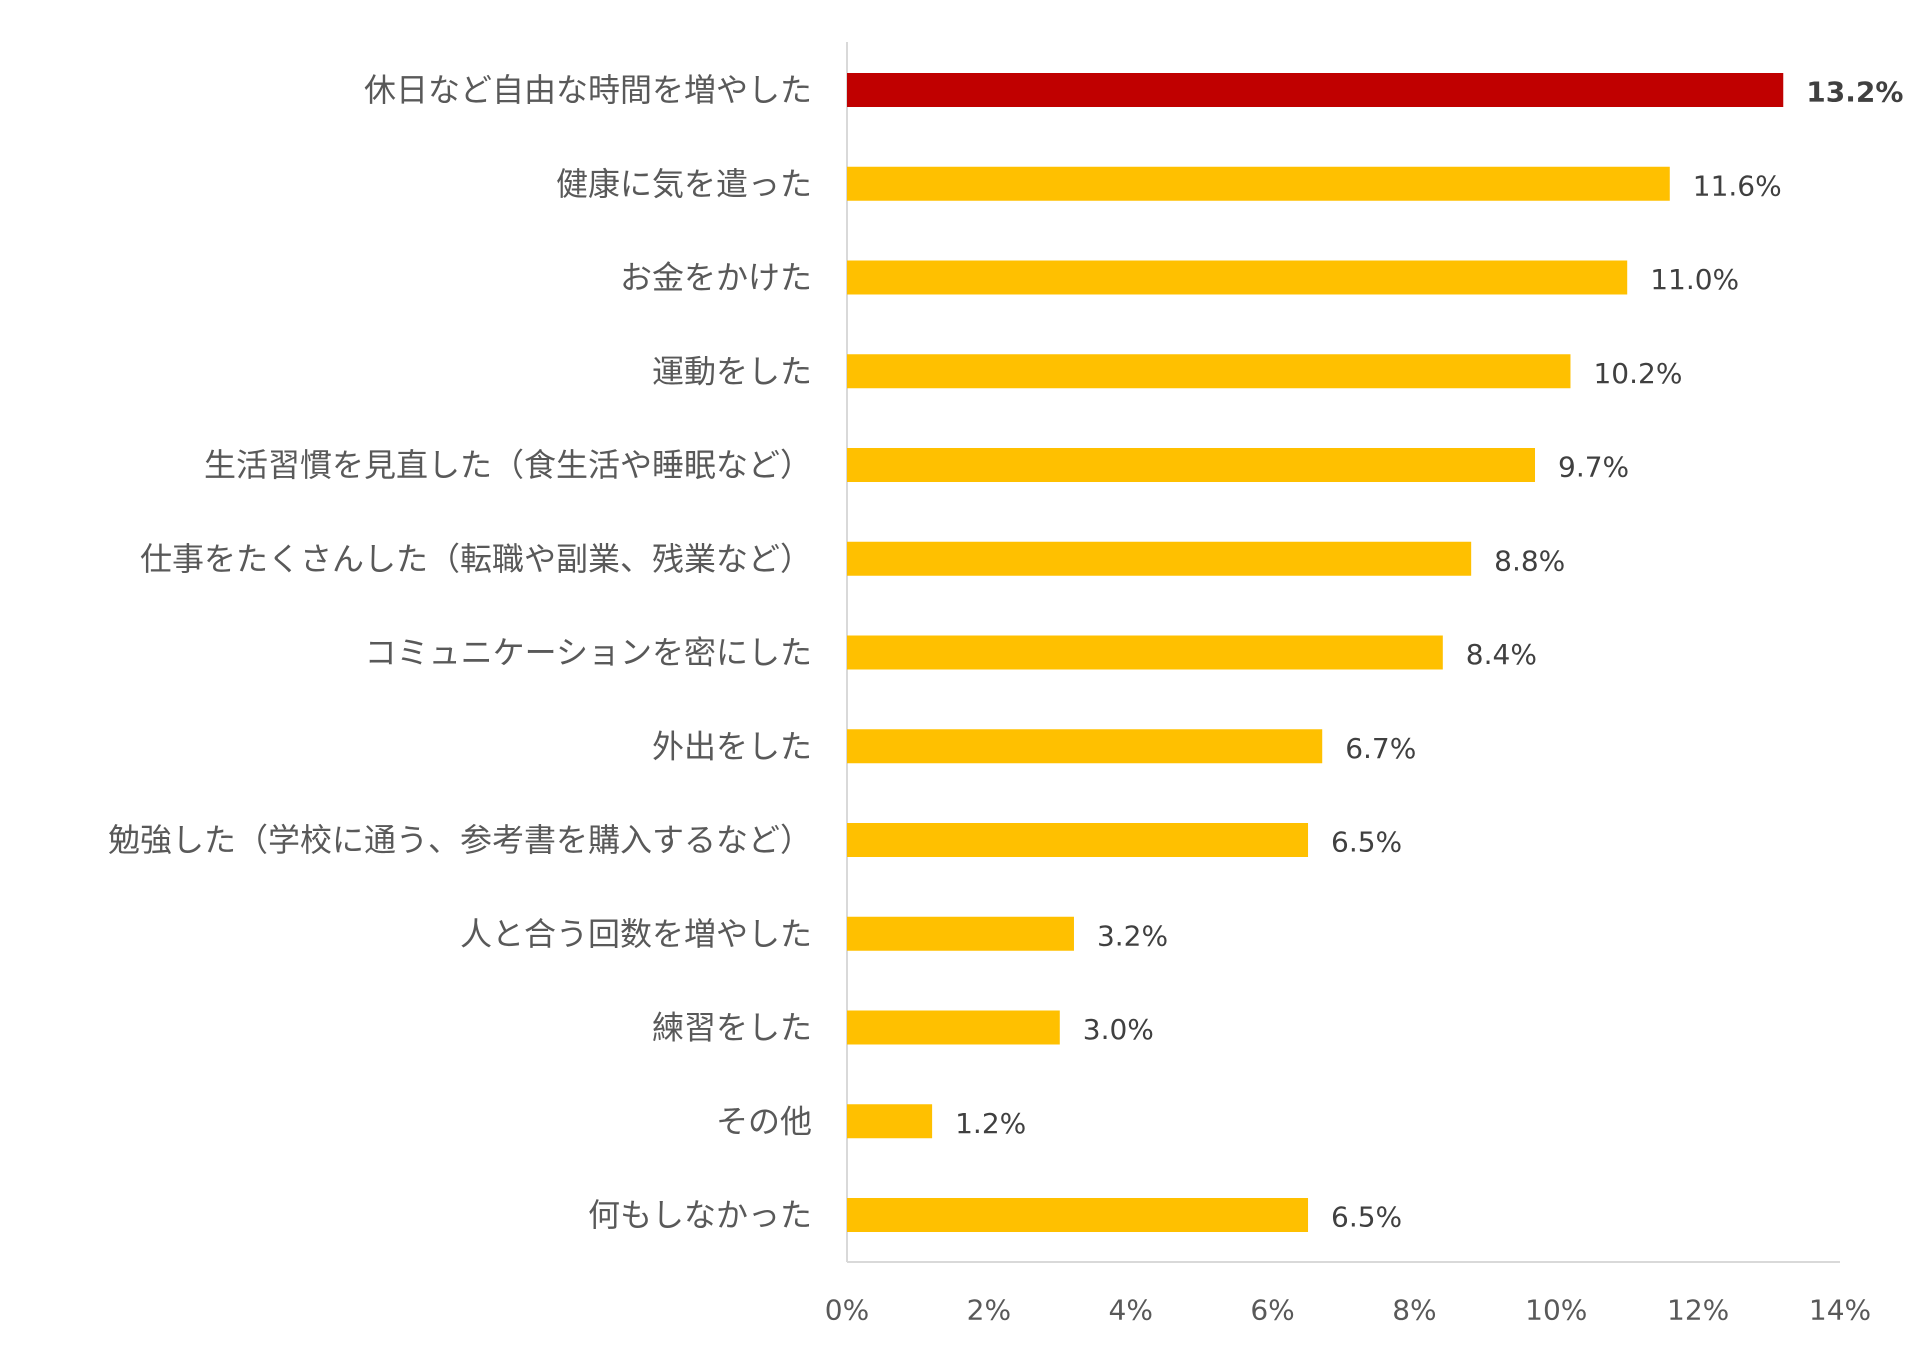  Describe the element at coordinates (476, 559) in the screenshot. I see `category-label-5: 仕事をたくさんした（転職や副業、残業など）` at that location.